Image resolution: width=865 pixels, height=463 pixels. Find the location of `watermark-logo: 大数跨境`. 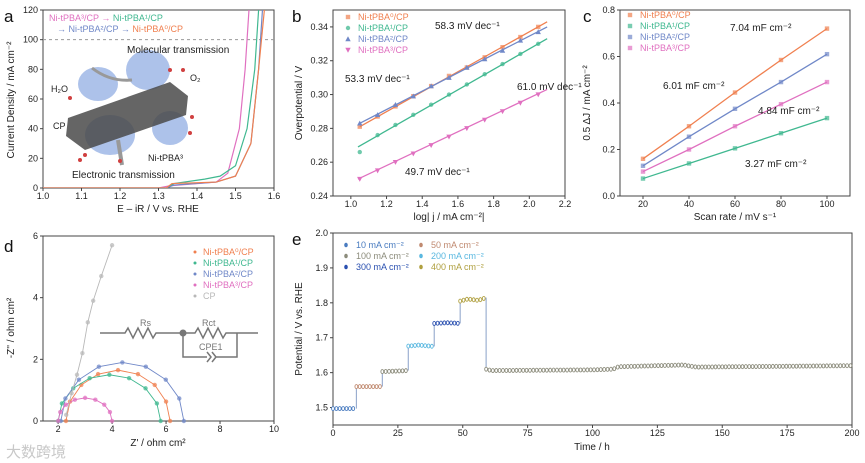

watermark-logo: 大数跨境 is located at coordinates (36, 452).